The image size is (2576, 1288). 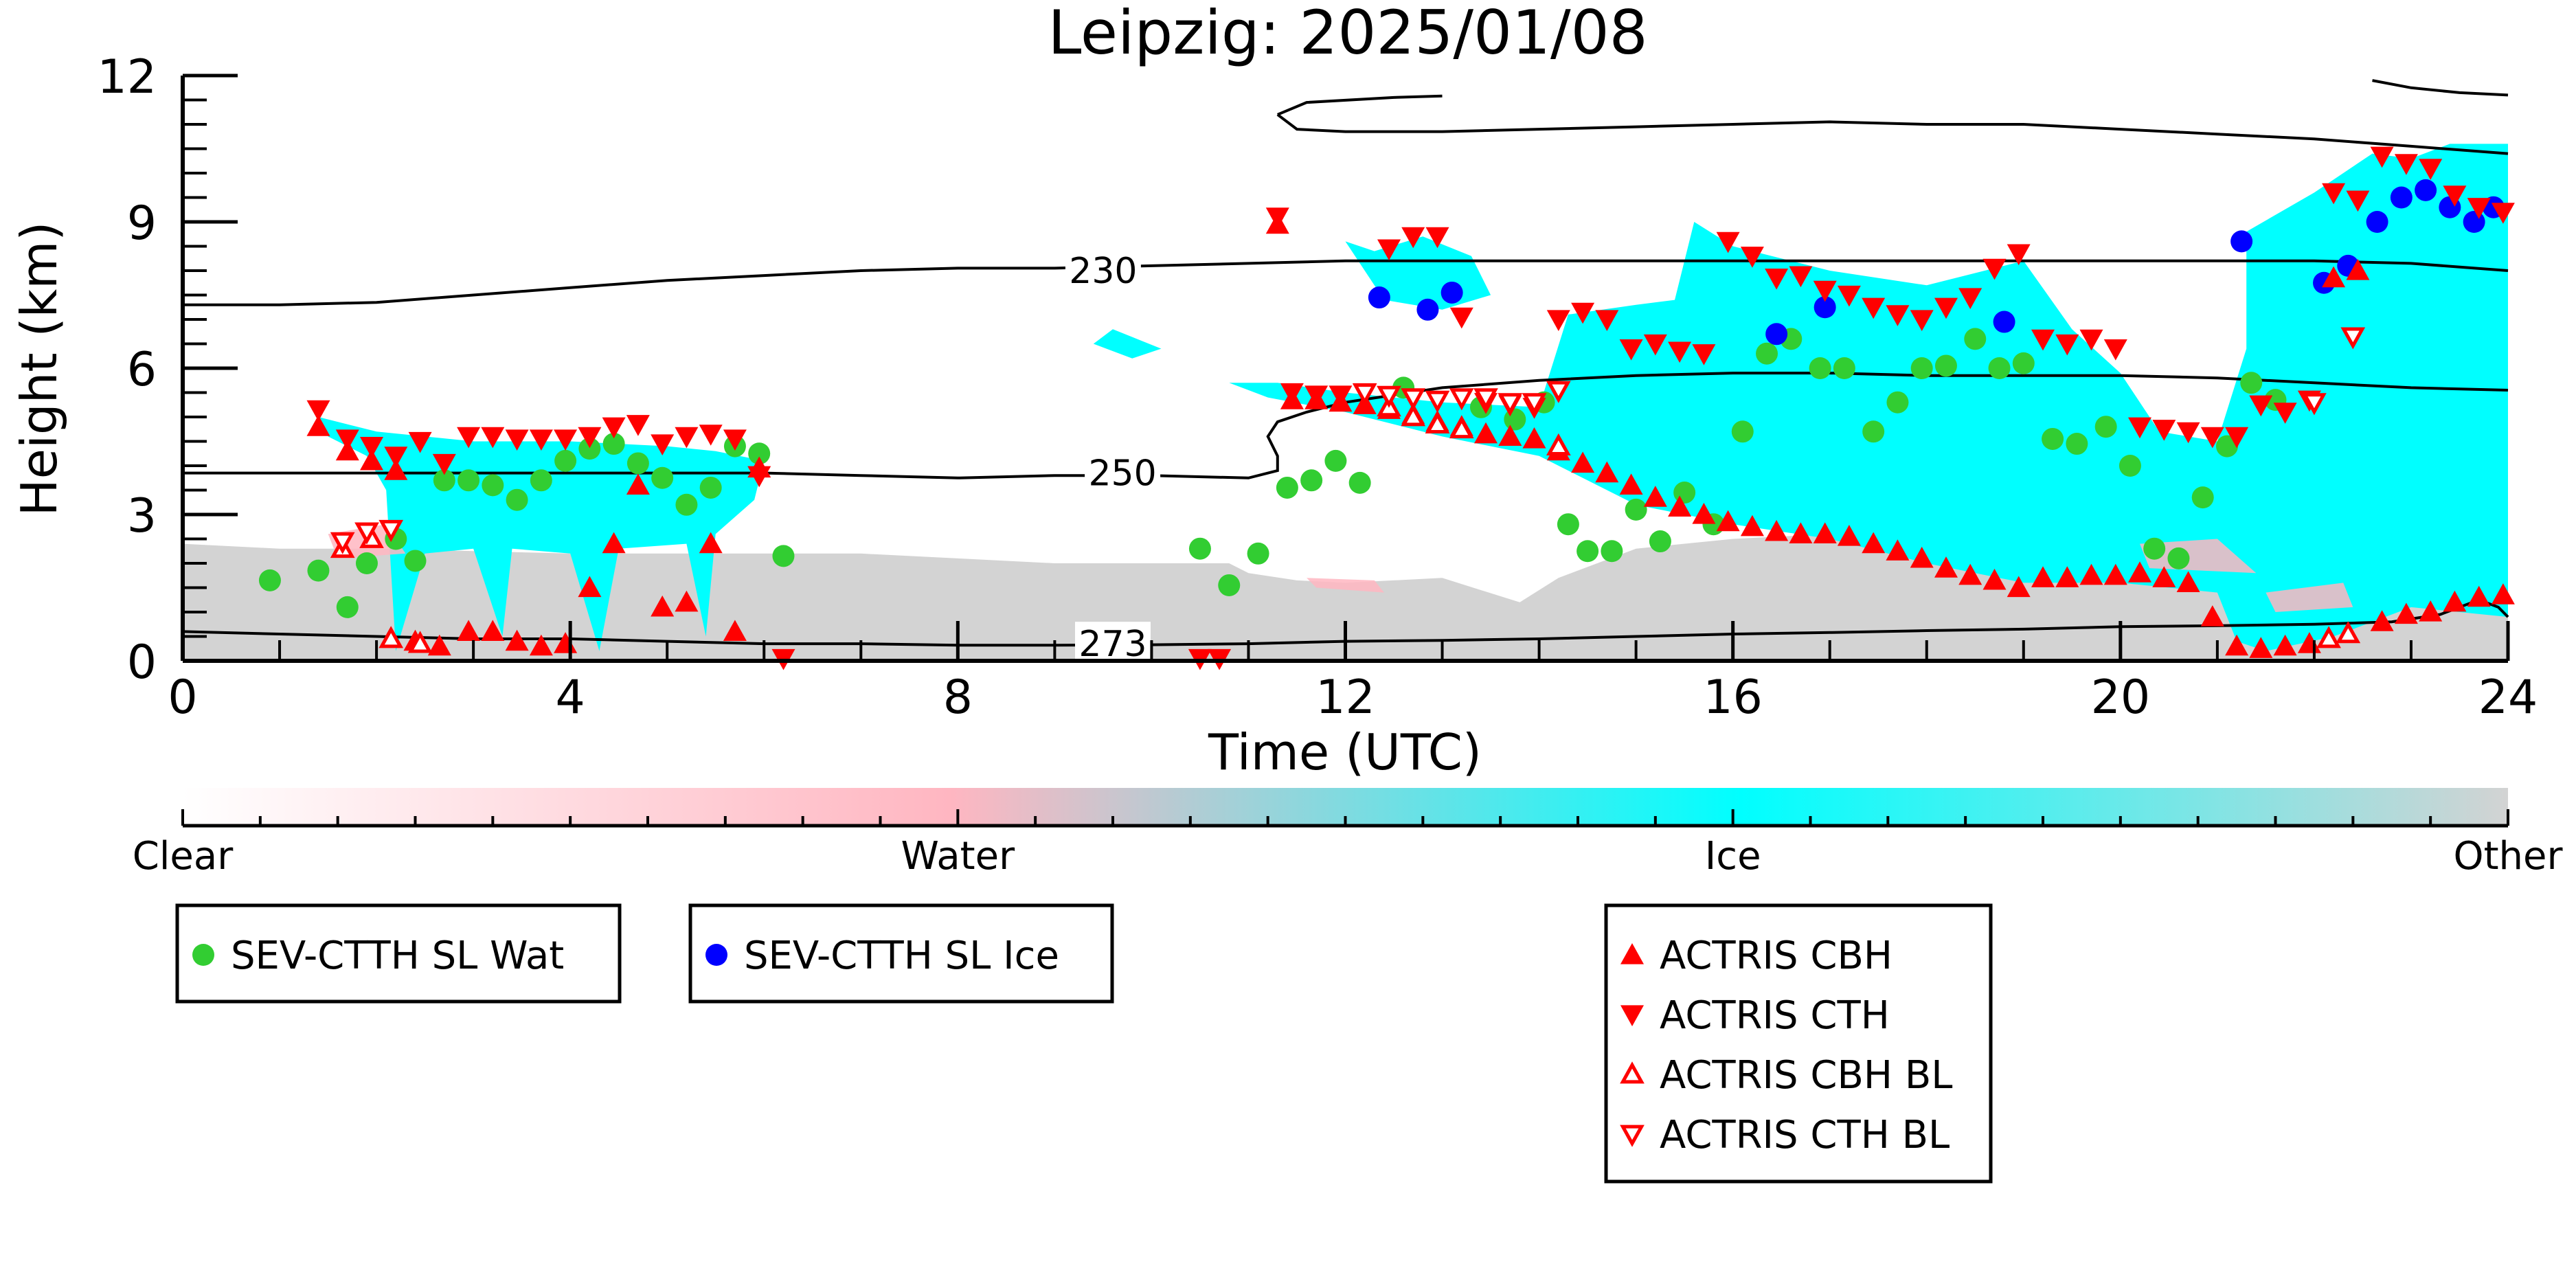 What do you see at coordinates (1775, 1015) in the screenshot?
I see `legend-label: ACTRIS CTH` at bounding box center [1775, 1015].